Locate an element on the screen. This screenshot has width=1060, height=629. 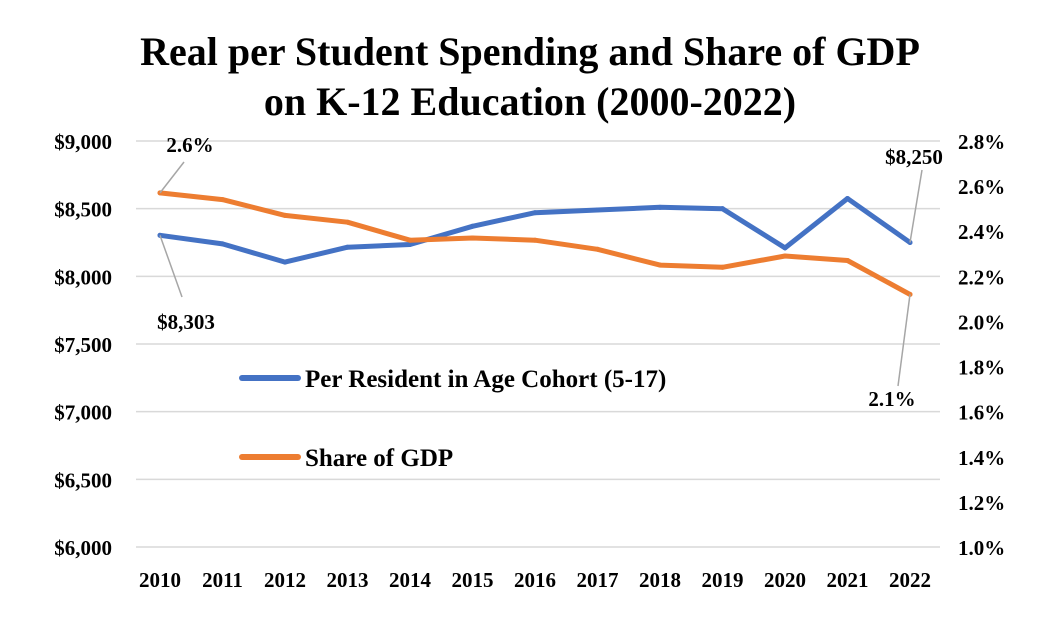
x-tick-label: 2013 is located at coordinates (348, 580).